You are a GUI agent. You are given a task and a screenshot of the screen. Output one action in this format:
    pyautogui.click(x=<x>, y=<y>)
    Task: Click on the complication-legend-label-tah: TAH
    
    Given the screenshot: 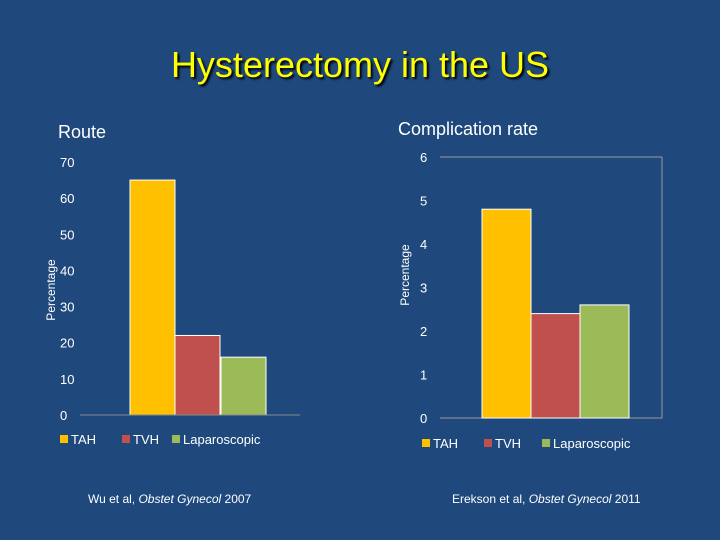 What is the action you would take?
    pyautogui.click(x=445, y=443)
    